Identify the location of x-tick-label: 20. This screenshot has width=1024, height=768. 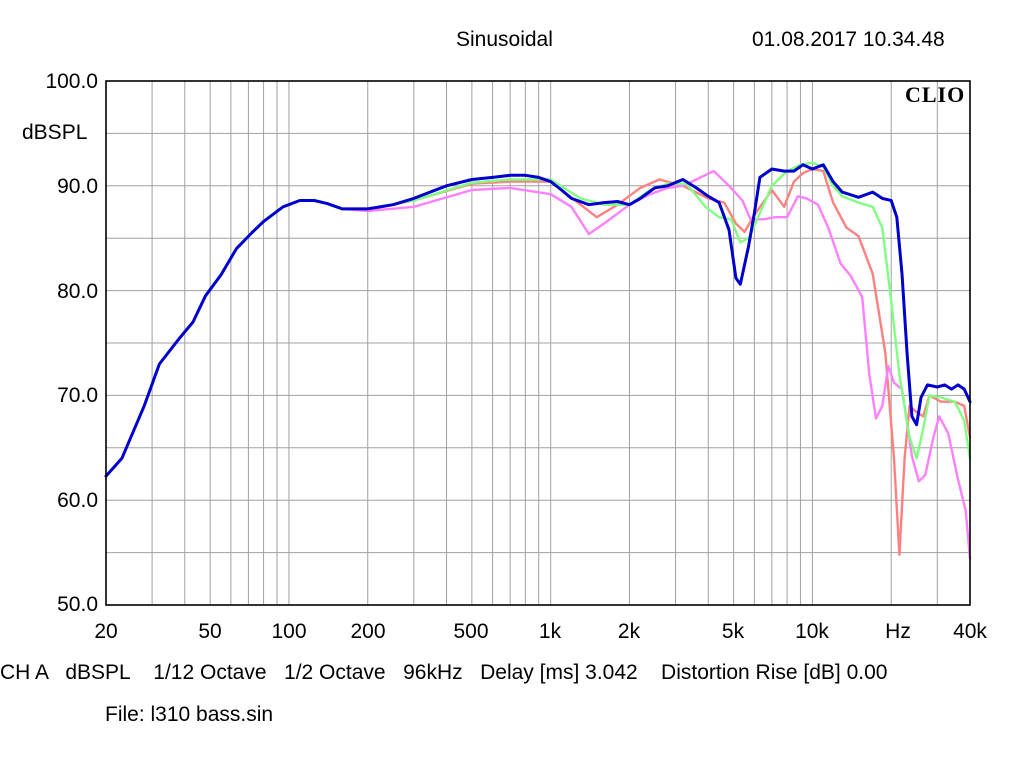
(106, 631).